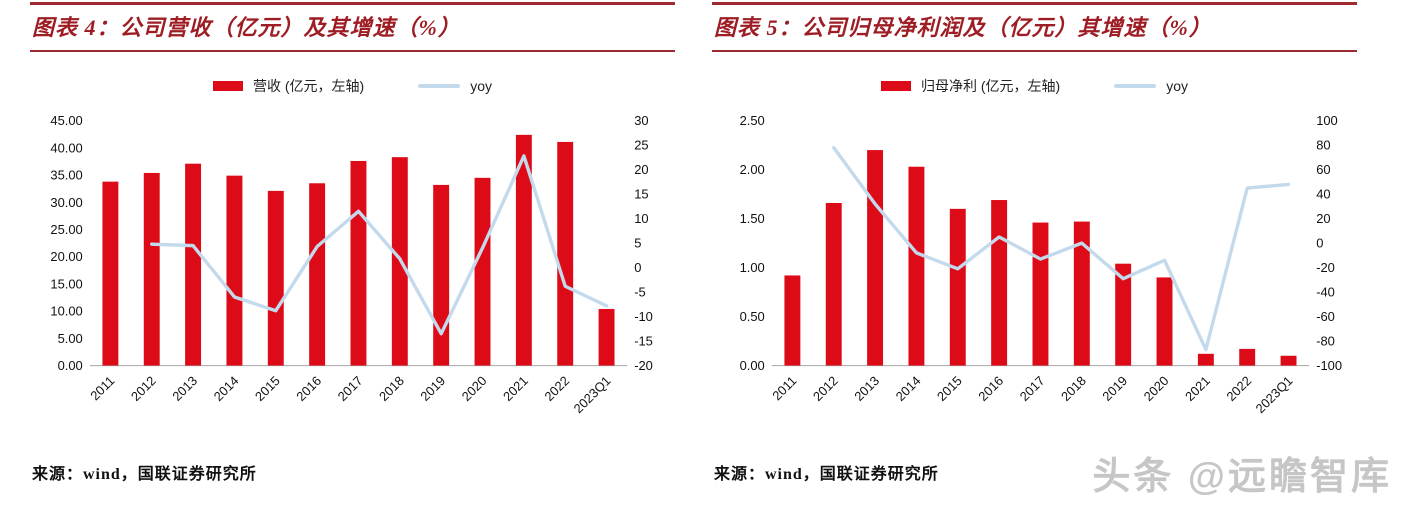 This screenshot has height=512, width=1402. Describe the element at coordinates (379, 244) in the screenshot. I see `yoy-line` at that location.